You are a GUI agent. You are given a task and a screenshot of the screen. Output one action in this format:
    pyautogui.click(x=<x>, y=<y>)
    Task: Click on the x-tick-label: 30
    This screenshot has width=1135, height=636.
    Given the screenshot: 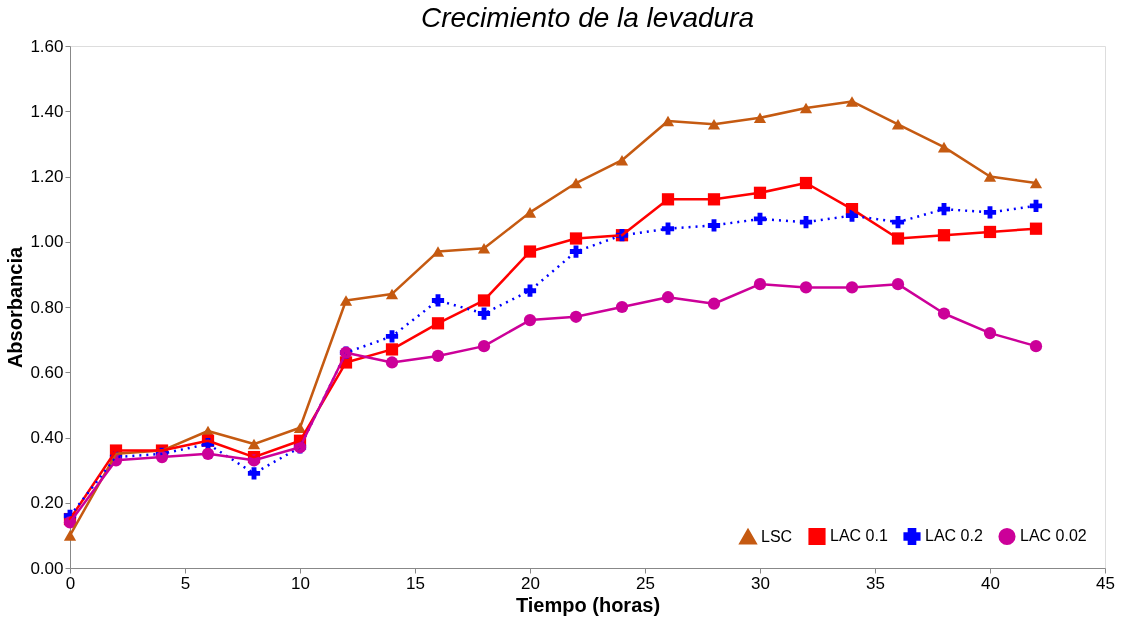 What is the action you would take?
    pyautogui.click(x=760, y=583)
    